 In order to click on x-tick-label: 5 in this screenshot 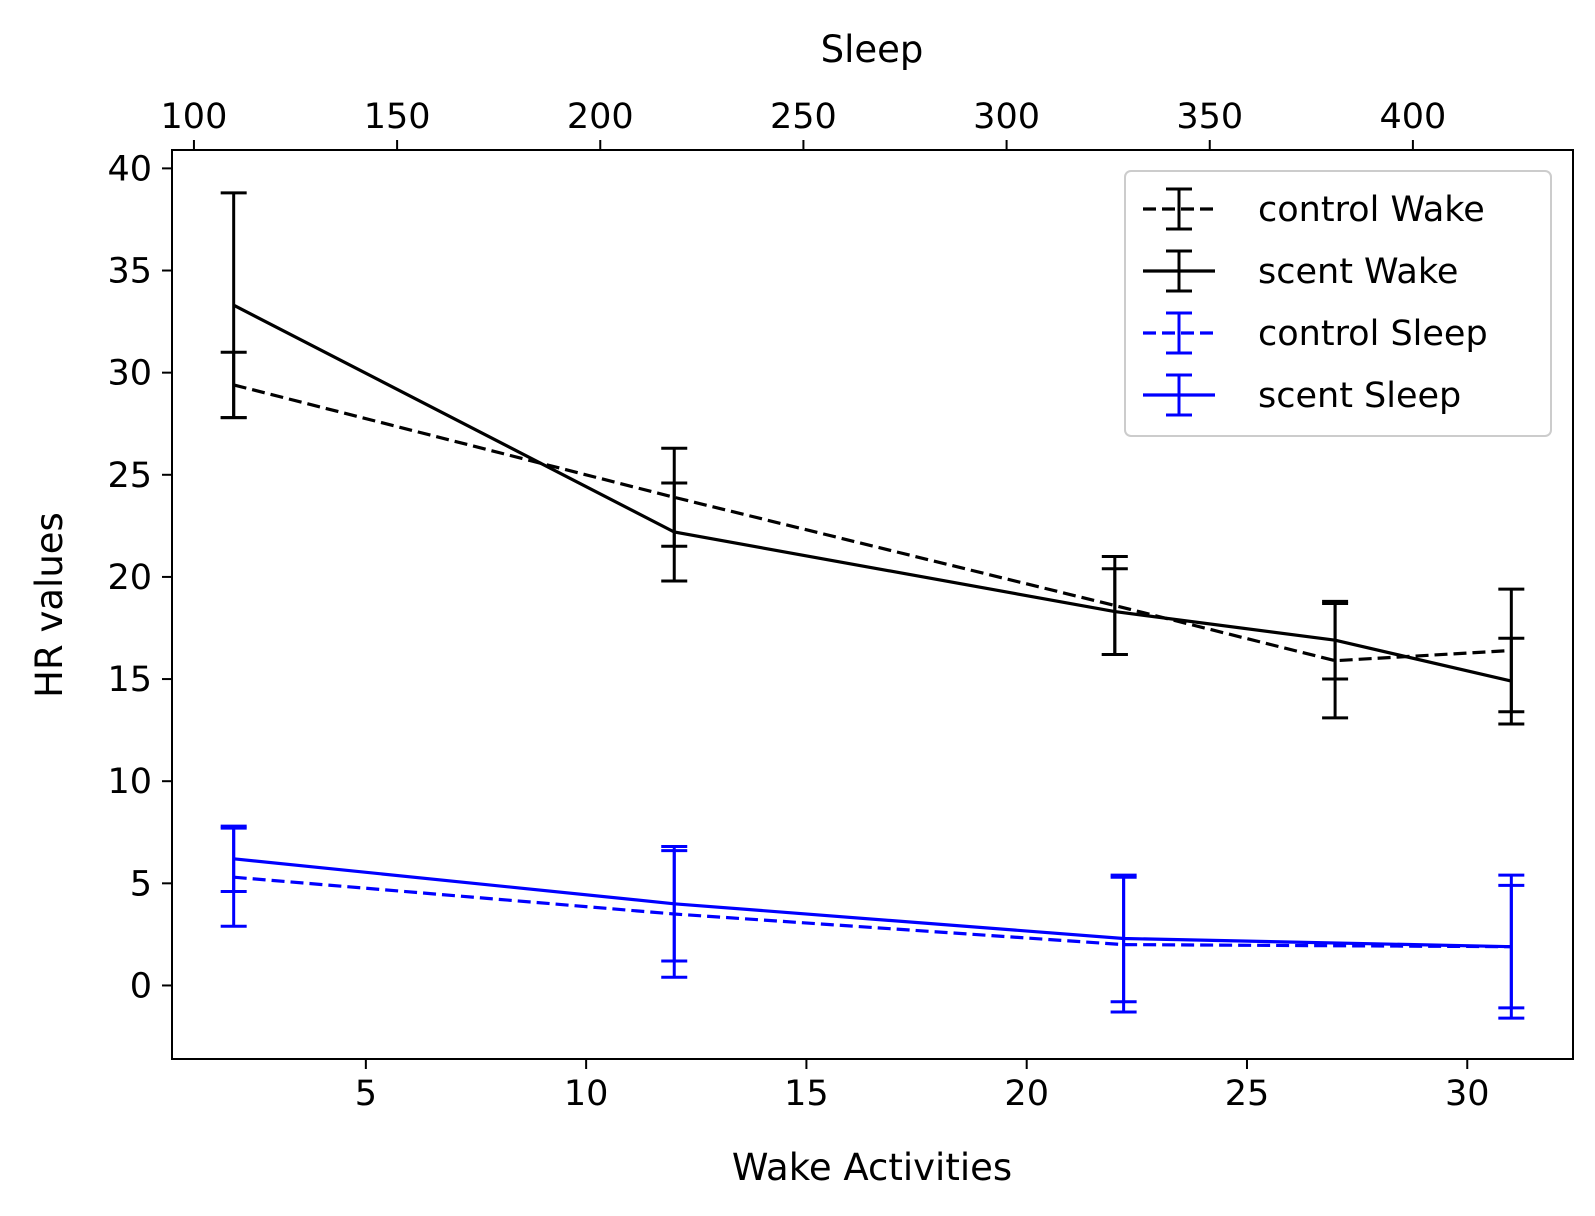, I will do `click(366, 1094)`.